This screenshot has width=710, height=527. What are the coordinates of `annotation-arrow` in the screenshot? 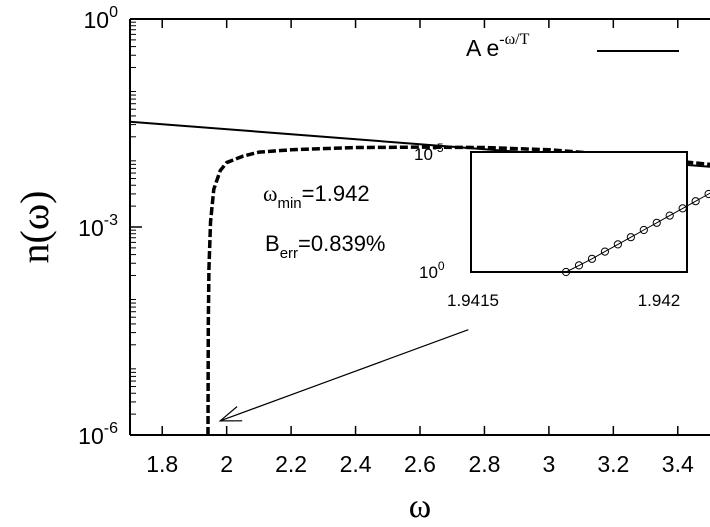 It's located at (343, 375).